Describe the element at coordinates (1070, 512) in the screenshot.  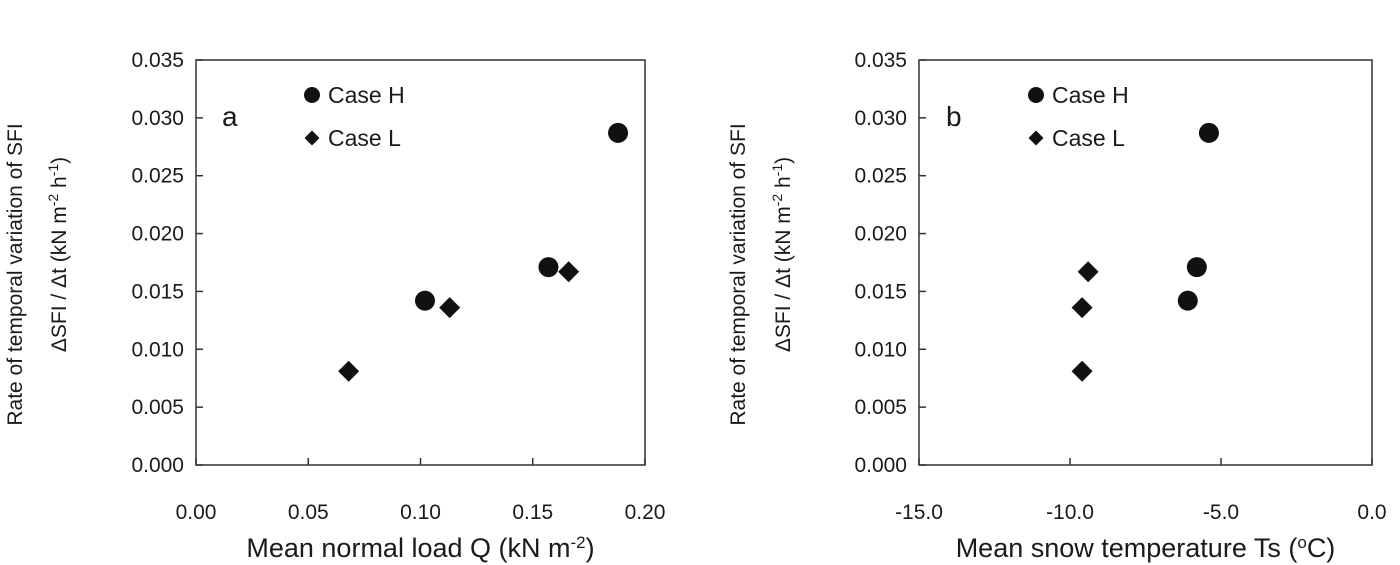
I see `x-tick-label: -10.0` at that location.